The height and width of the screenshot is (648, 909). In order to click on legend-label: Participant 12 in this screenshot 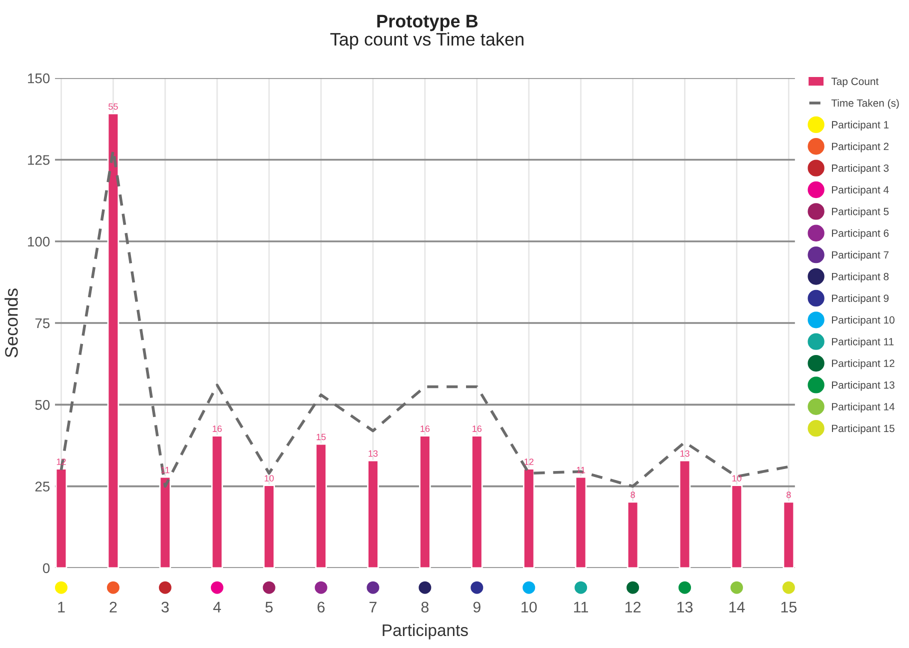, I will do `click(863, 364)`.